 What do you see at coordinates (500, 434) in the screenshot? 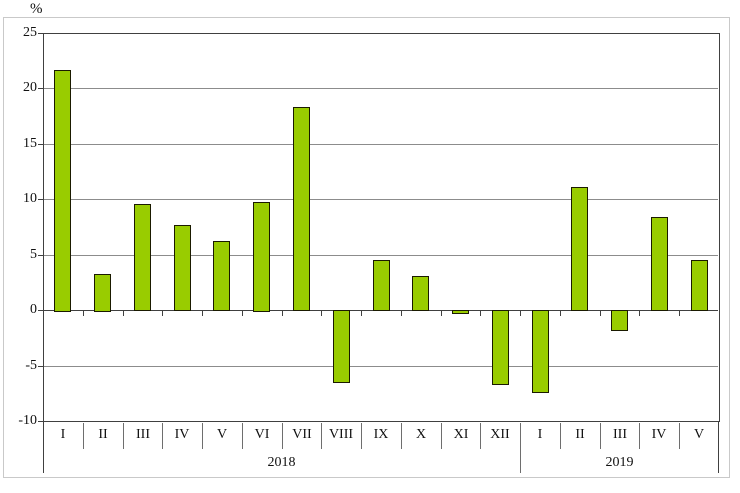
I see `category-label: XII` at bounding box center [500, 434].